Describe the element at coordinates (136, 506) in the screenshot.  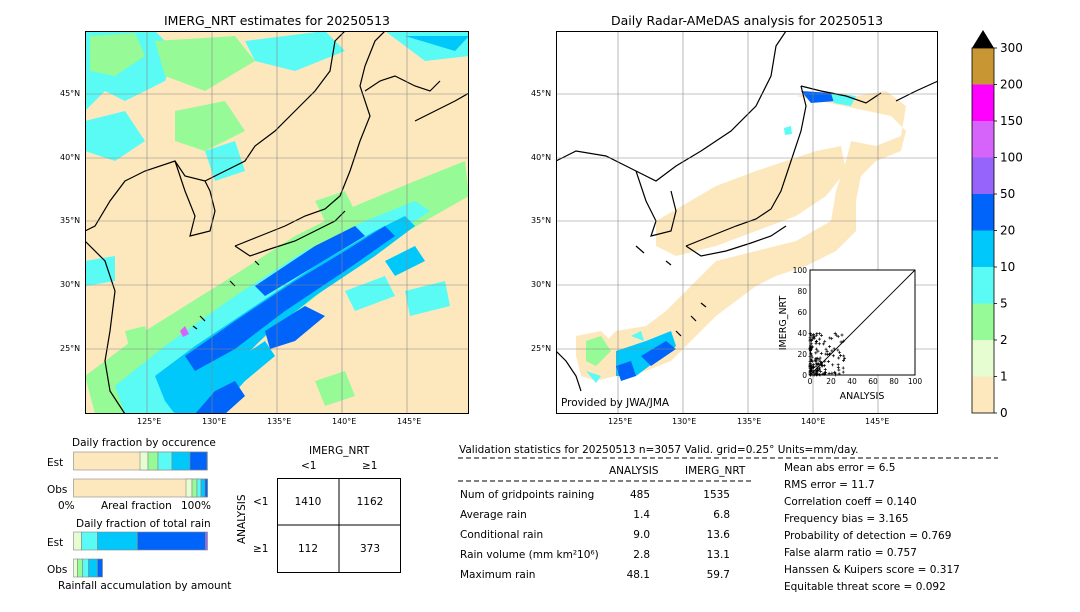
I see `occurrence-axis-mid: Areal fraction` at that location.